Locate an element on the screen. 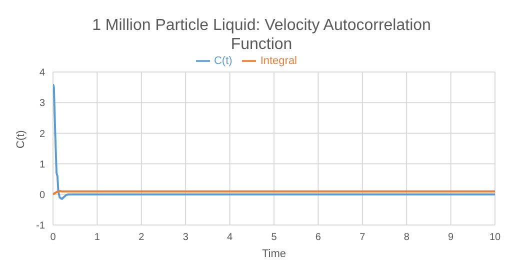 The image size is (523, 265). x-tick-label: 7 is located at coordinates (363, 238).